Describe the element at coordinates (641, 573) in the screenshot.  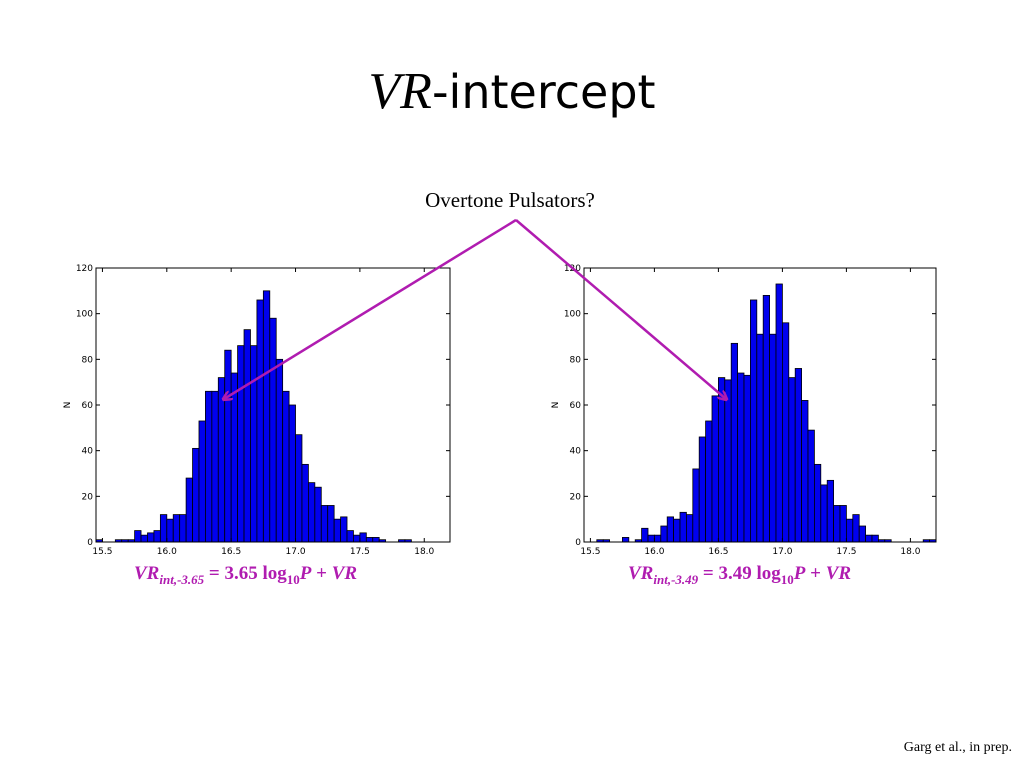
I see `formula-right-lhs: VR` at that location.